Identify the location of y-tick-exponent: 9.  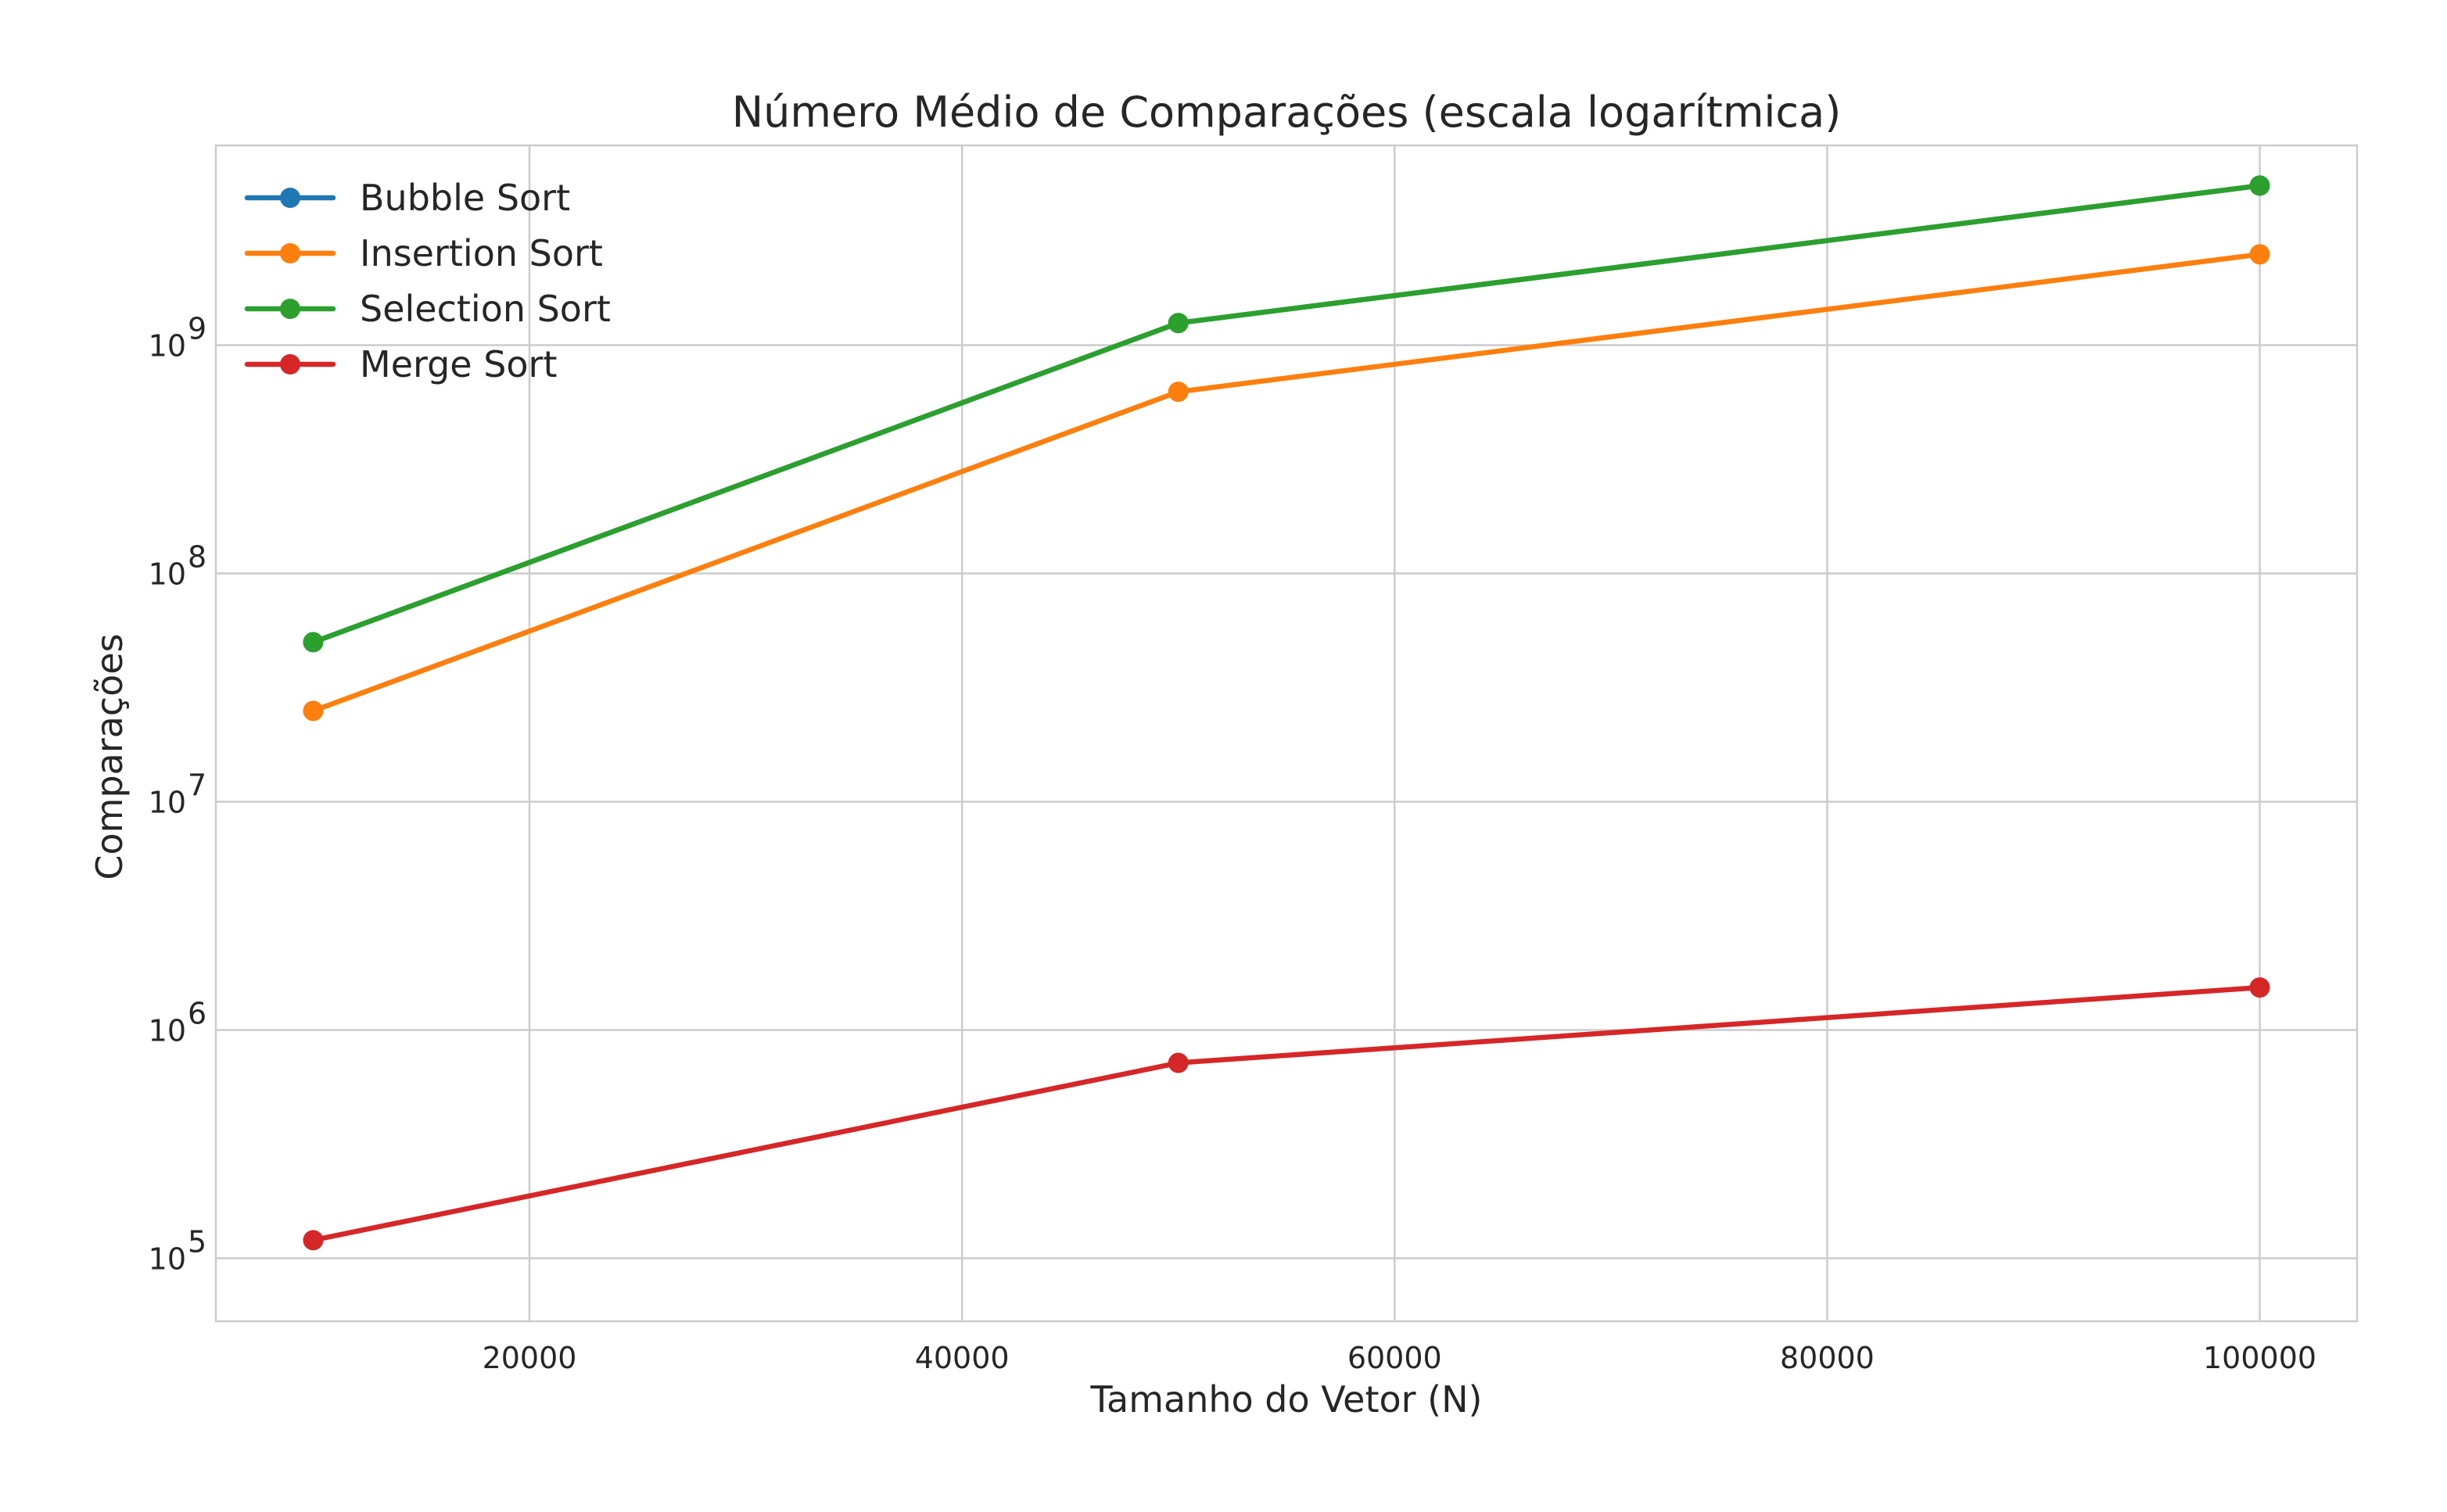
(197, 329).